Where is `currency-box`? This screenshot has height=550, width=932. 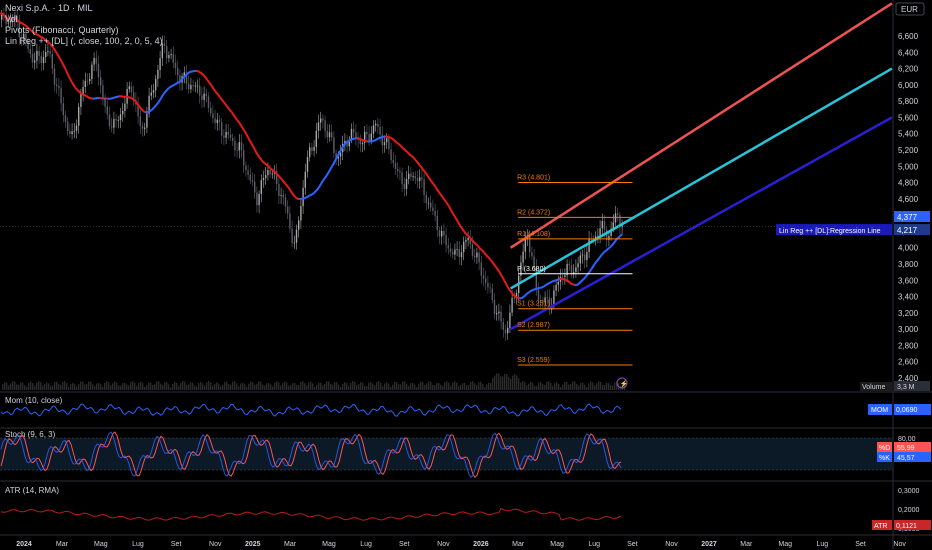 currency-box is located at coordinates (910, 9).